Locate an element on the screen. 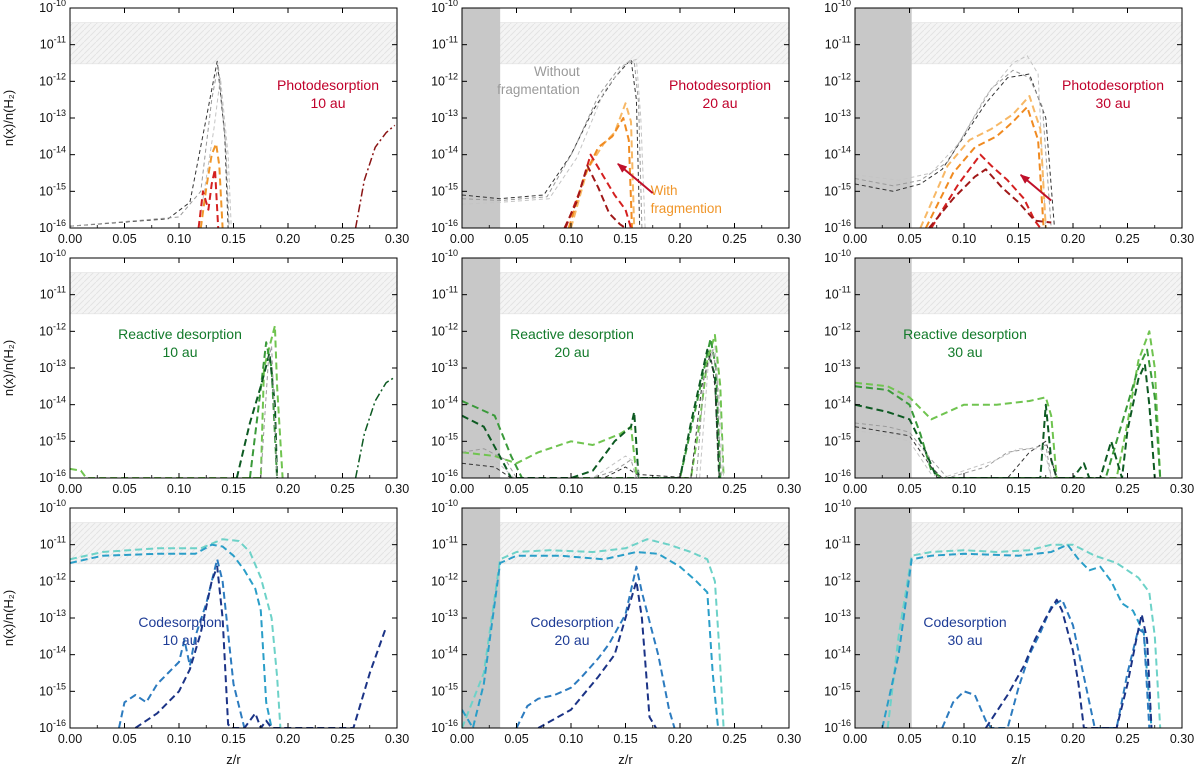 This screenshot has height=775, width=1200. series-frag-red is located at coordinates (986, 190).